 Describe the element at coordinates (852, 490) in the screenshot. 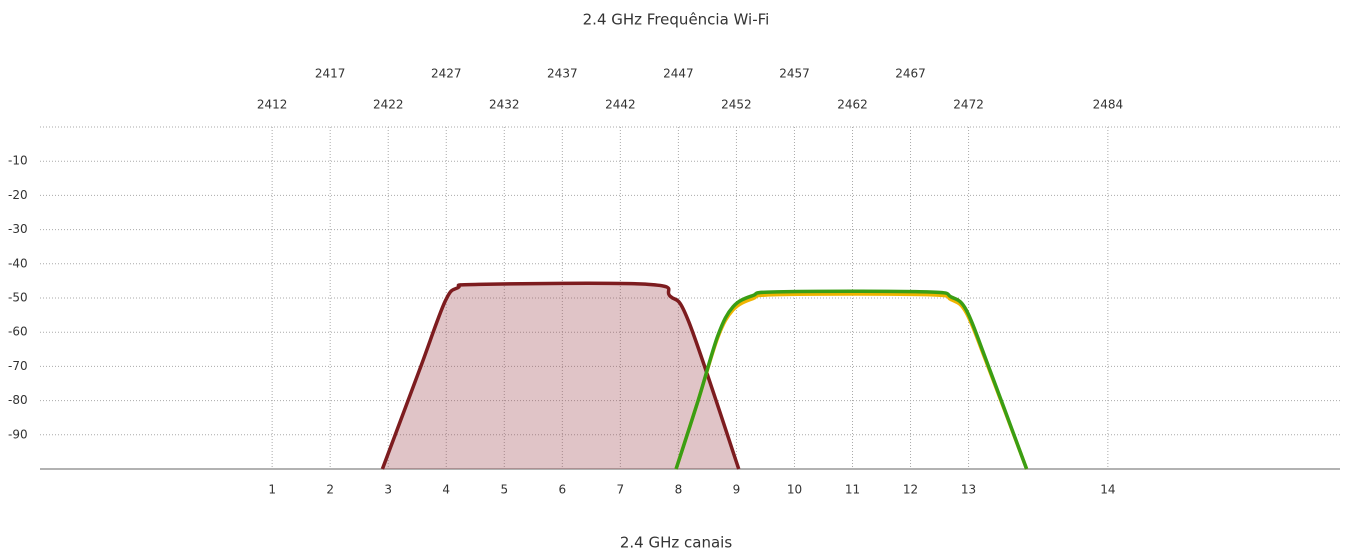

I see `channel-label: 11` at that location.